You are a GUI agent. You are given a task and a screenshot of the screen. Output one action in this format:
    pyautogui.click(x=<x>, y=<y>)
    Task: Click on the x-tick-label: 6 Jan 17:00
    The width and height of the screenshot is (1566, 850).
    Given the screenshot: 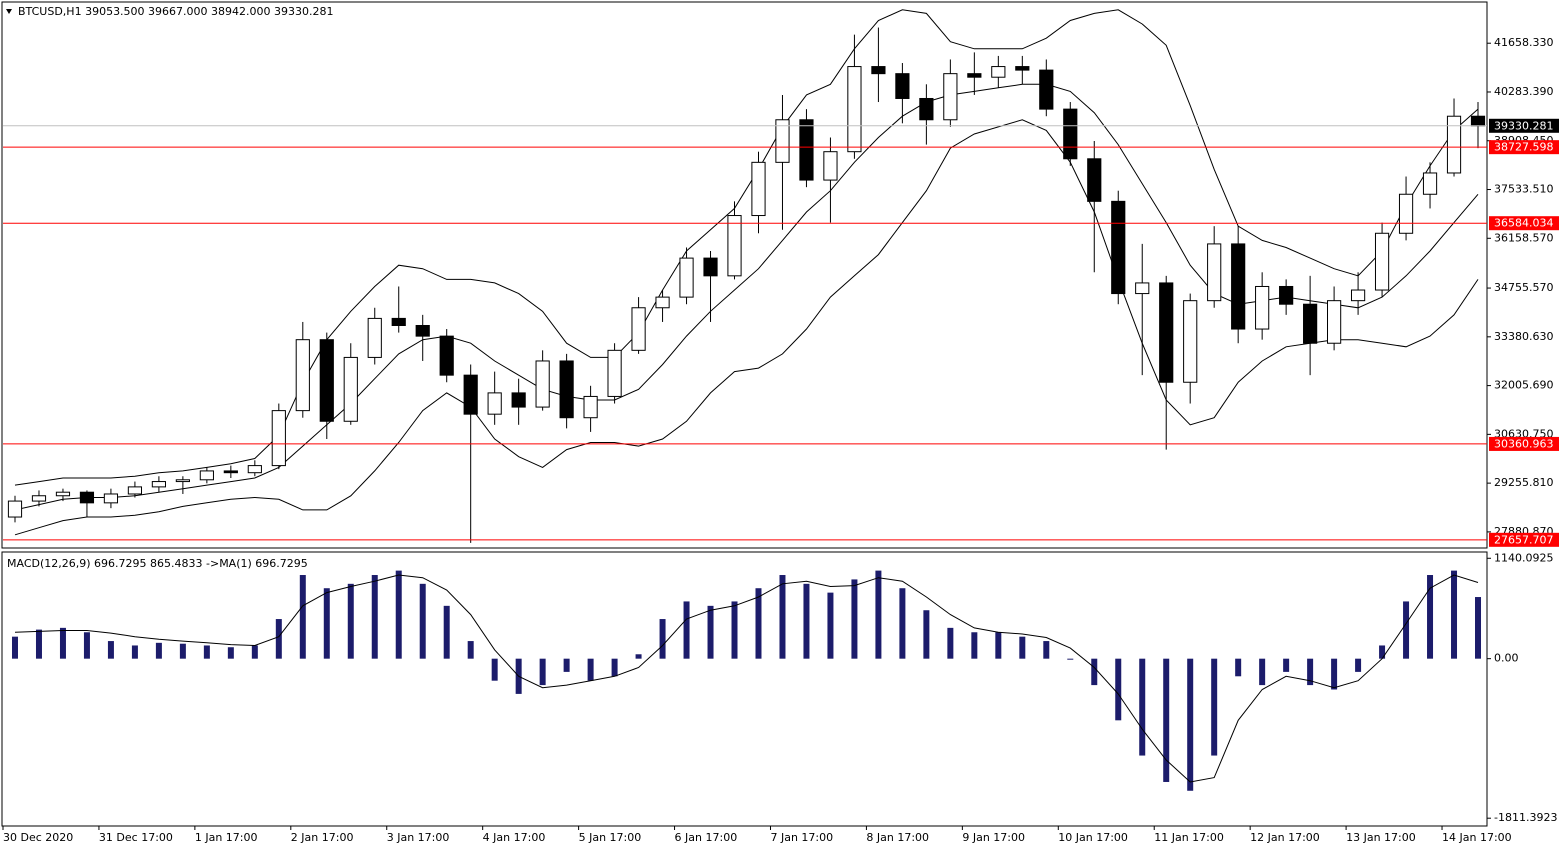 What is the action you would take?
    pyautogui.click(x=706, y=837)
    